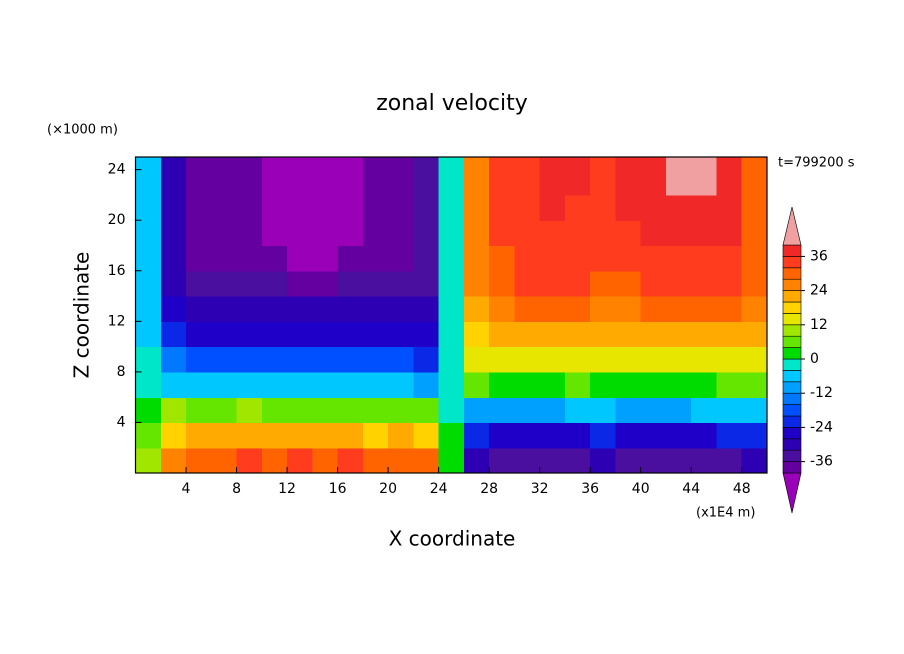 This screenshot has width=904, height=654. What do you see at coordinates (388, 489) in the screenshot?
I see `x-tick-label: 20` at bounding box center [388, 489].